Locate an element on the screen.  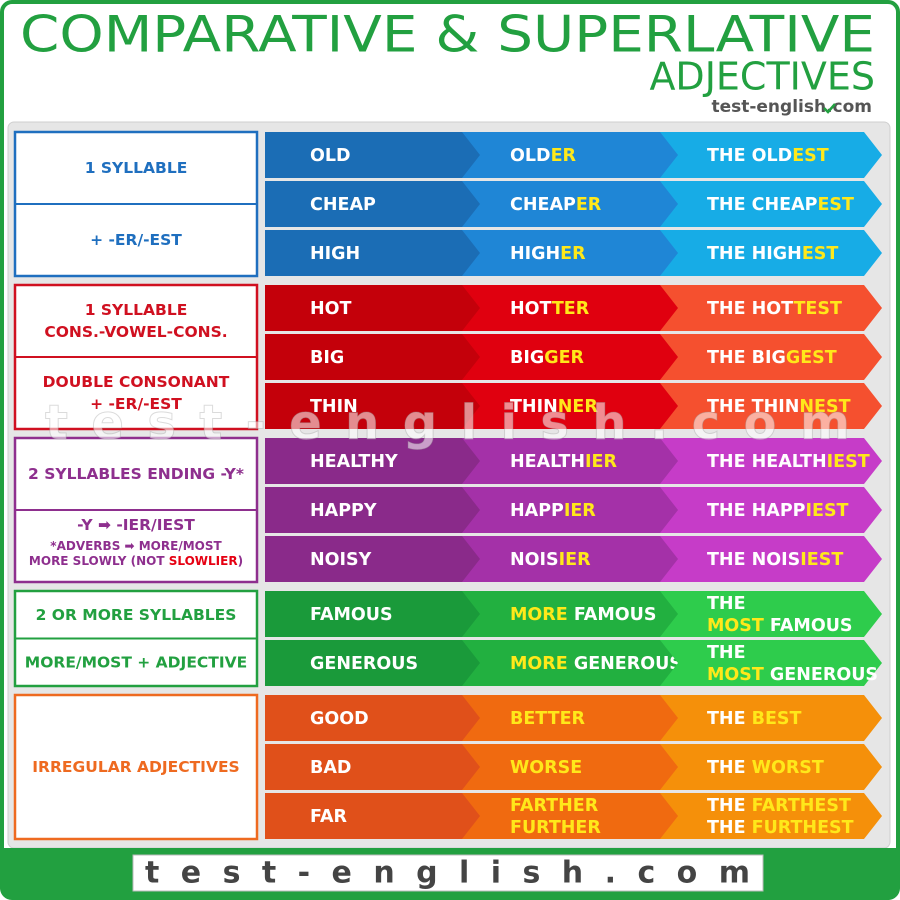
text-segment: HAPPY is located at coordinates (343, 511).